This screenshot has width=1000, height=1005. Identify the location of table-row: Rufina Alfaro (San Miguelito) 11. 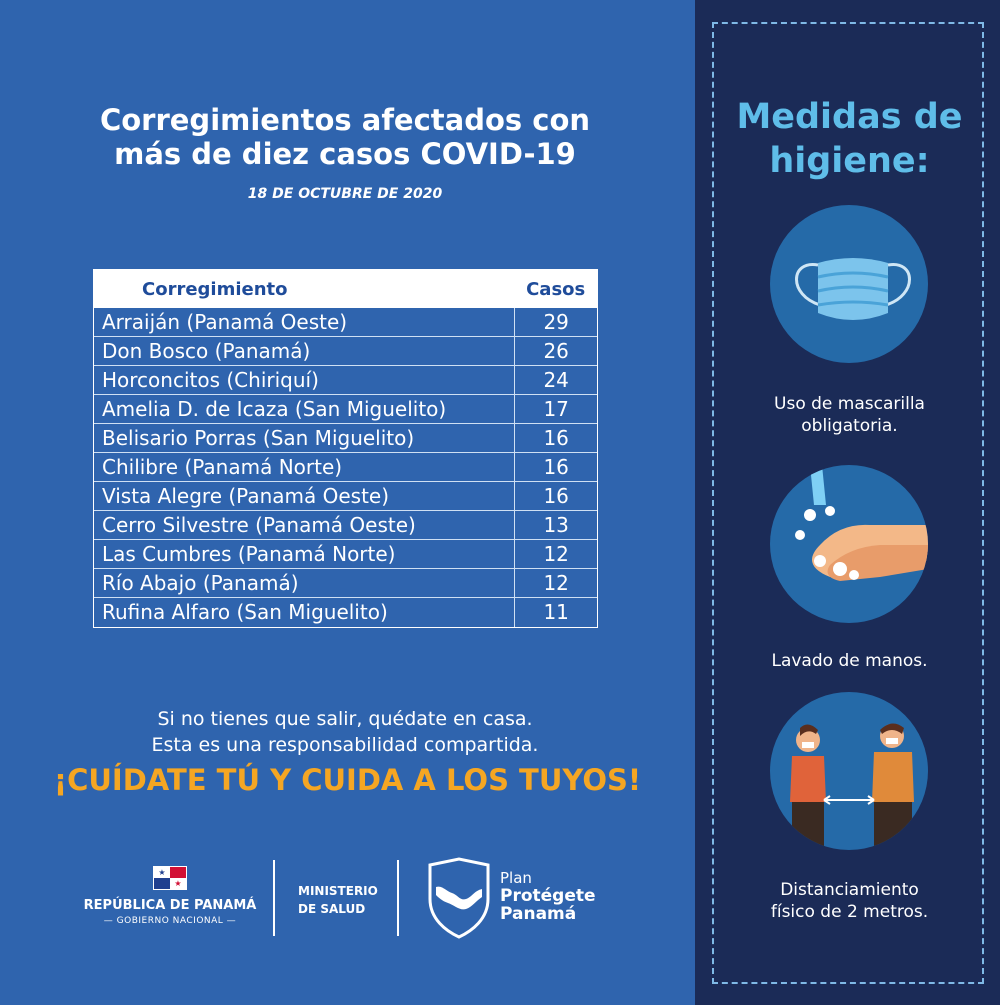
(345, 612).